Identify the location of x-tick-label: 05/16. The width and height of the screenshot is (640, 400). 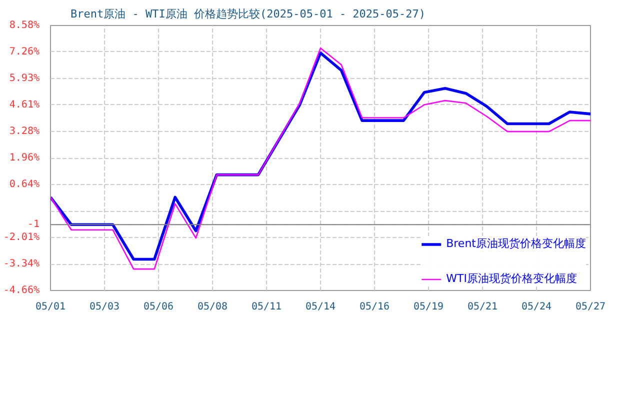
(374, 307).